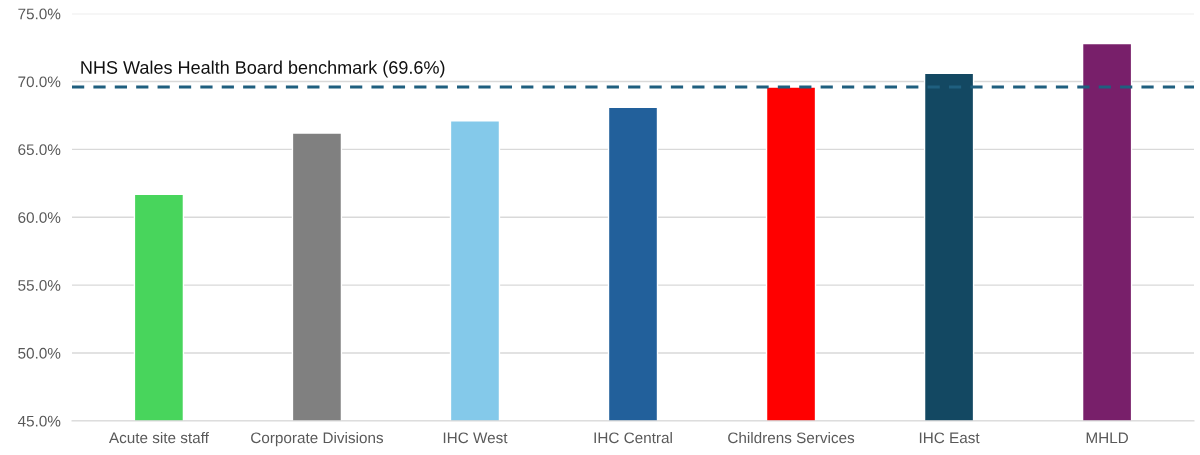 This screenshot has height=455, width=1200. What do you see at coordinates (317, 439) in the screenshot?
I see `x-tick-label: Corporate Divisions` at bounding box center [317, 439].